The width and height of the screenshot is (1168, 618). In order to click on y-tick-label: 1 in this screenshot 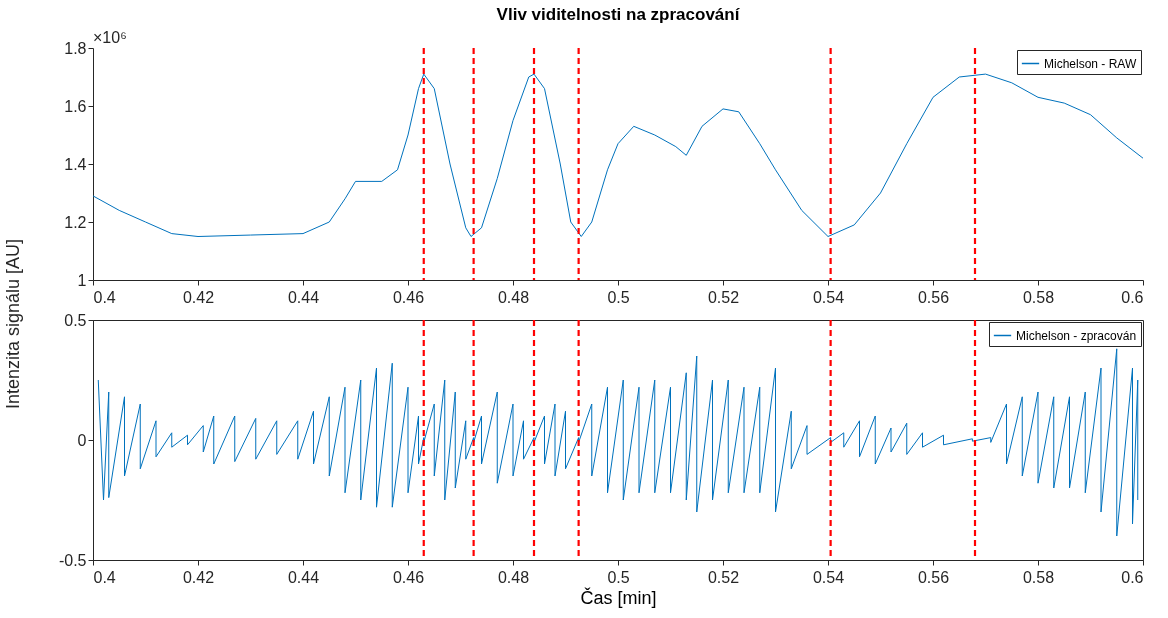, I will do `click(82, 280)`.